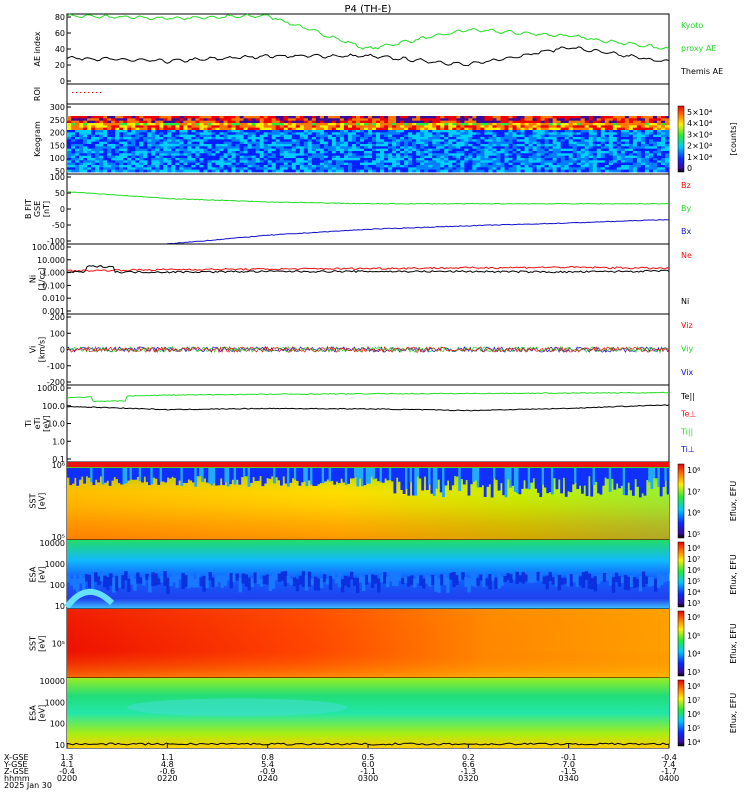  I want to click on y-axis-label: [eV], so click(42, 643).